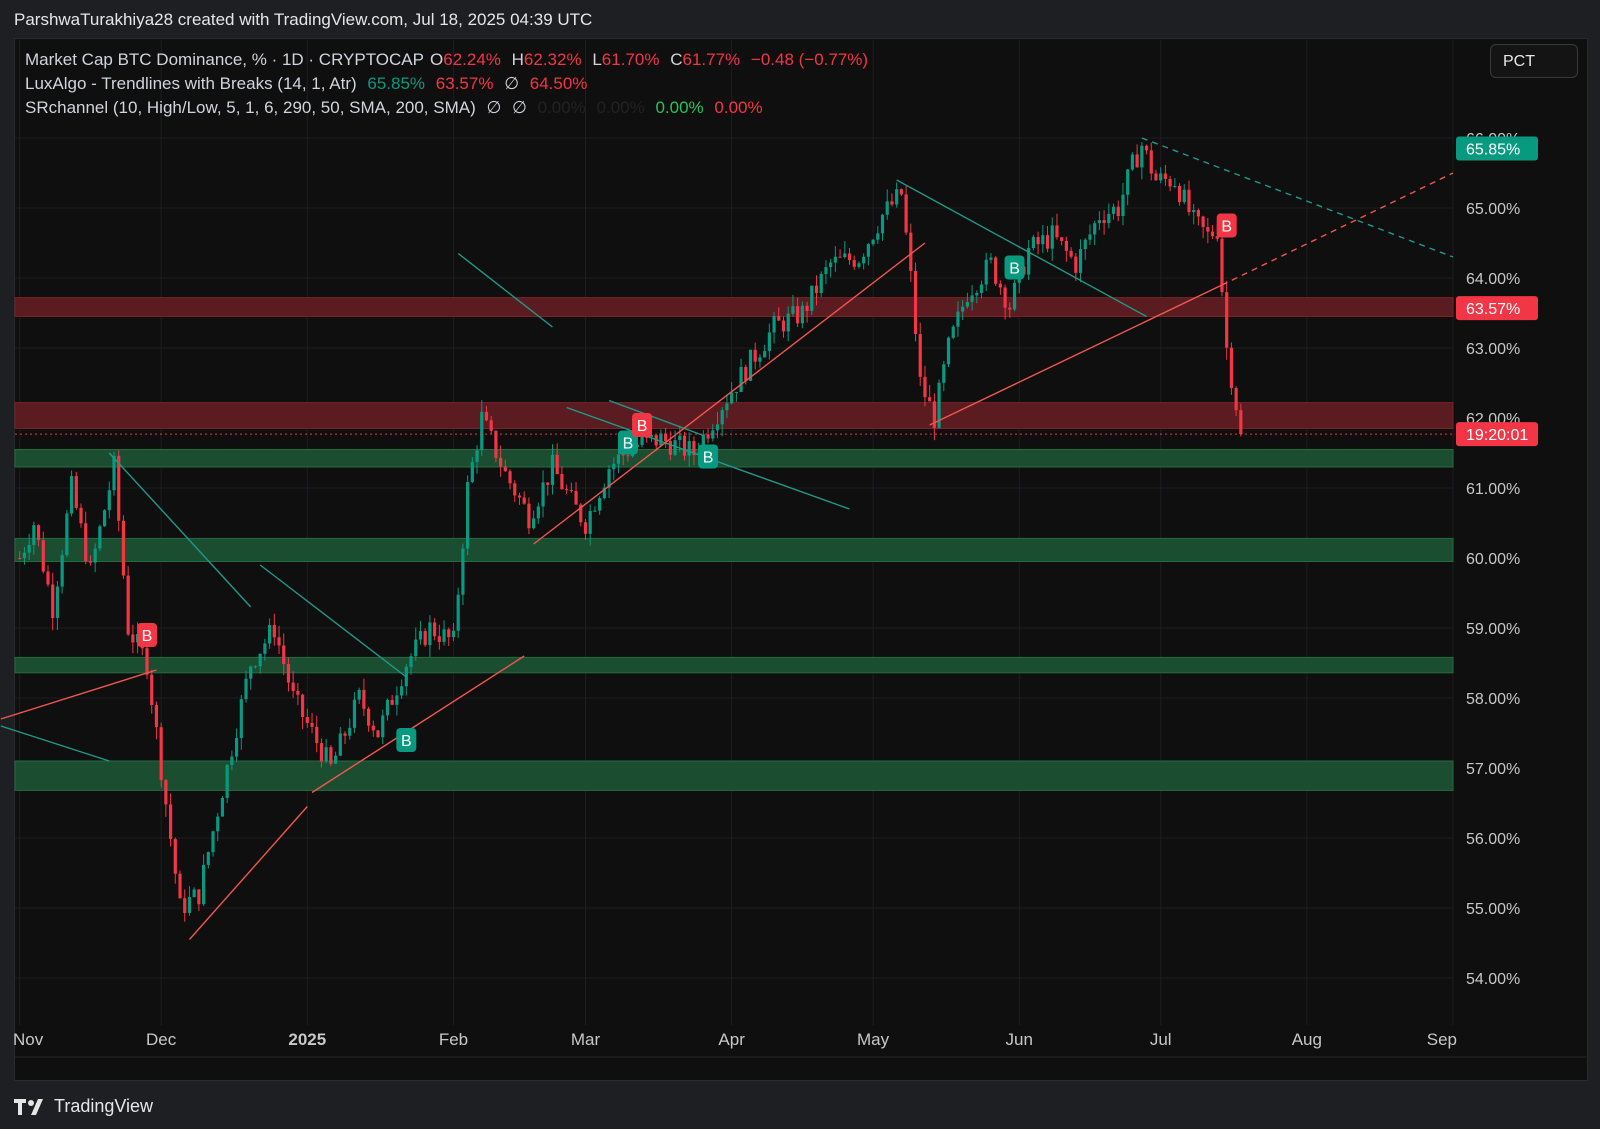 This screenshot has height=1129, width=1600. Describe the element at coordinates (307, 1039) in the screenshot. I see `x-tick-label: 2025` at that location.